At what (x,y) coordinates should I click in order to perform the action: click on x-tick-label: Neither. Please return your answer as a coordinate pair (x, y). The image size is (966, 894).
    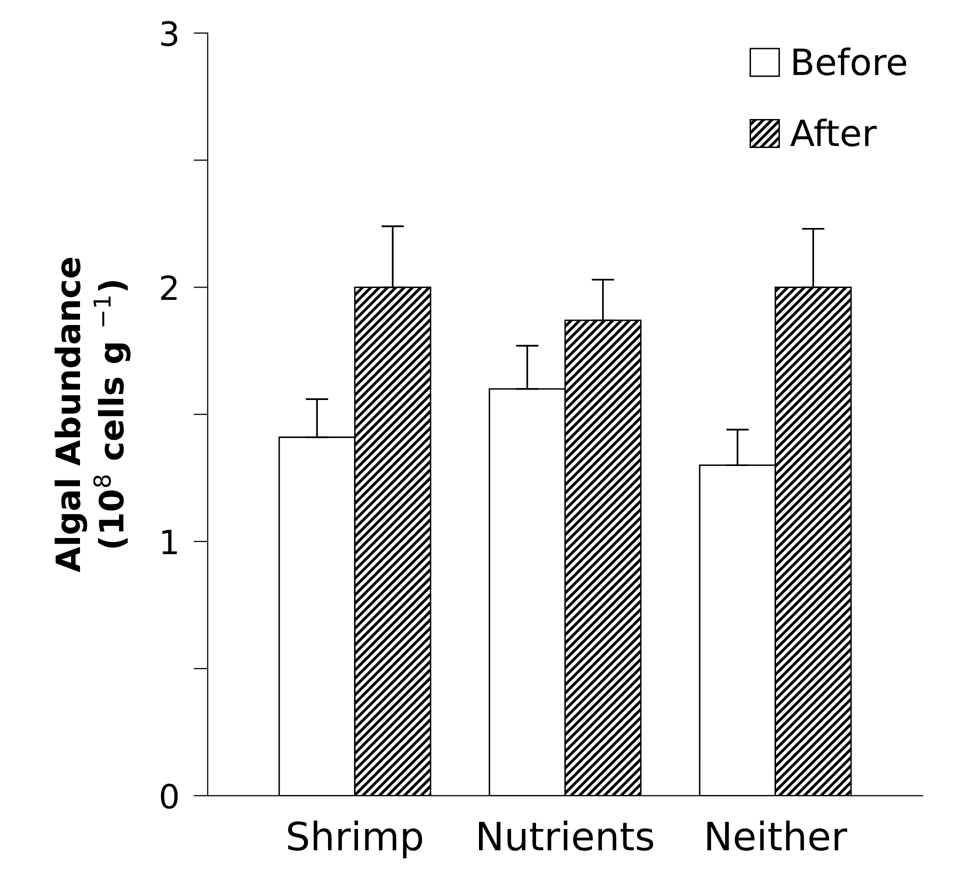
    Looking at the image, I should click on (777, 835).